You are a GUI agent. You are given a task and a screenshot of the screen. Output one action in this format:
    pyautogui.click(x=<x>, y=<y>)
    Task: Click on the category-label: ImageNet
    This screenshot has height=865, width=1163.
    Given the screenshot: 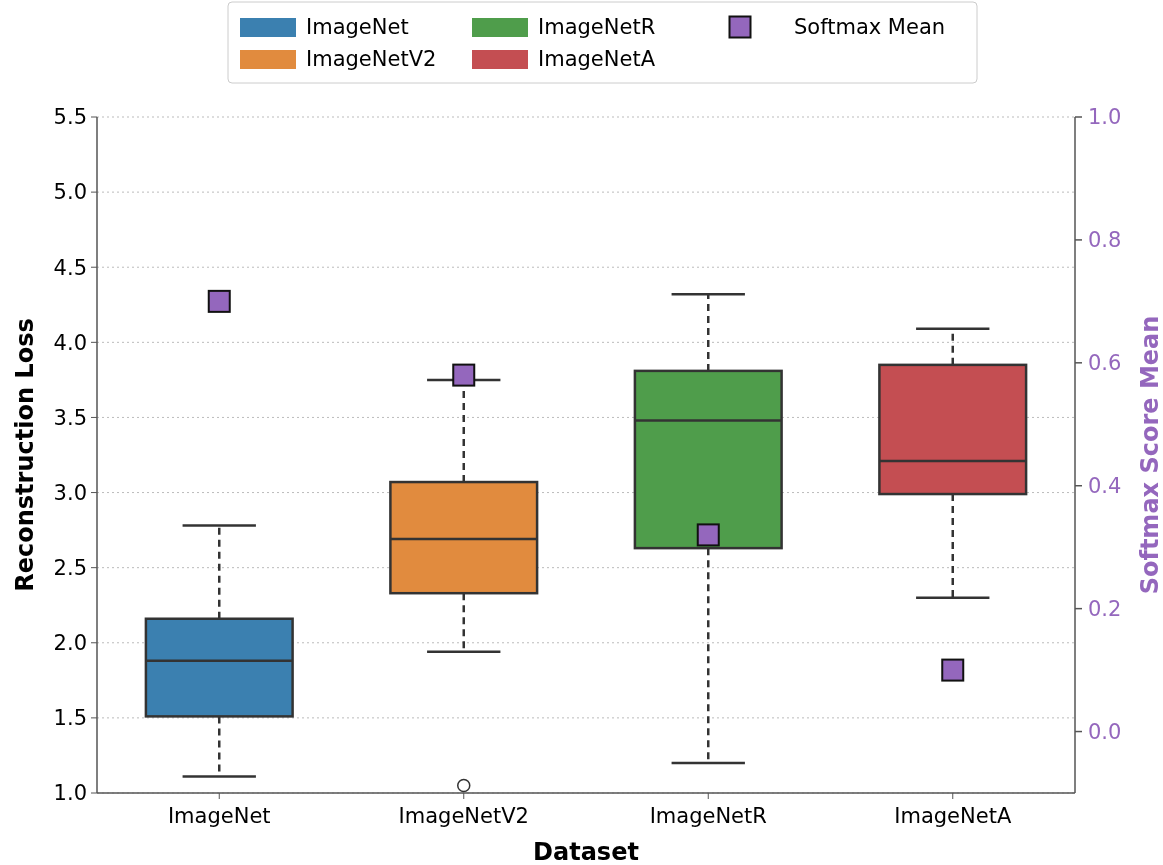 What is the action you would take?
    pyautogui.click(x=357, y=27)
    